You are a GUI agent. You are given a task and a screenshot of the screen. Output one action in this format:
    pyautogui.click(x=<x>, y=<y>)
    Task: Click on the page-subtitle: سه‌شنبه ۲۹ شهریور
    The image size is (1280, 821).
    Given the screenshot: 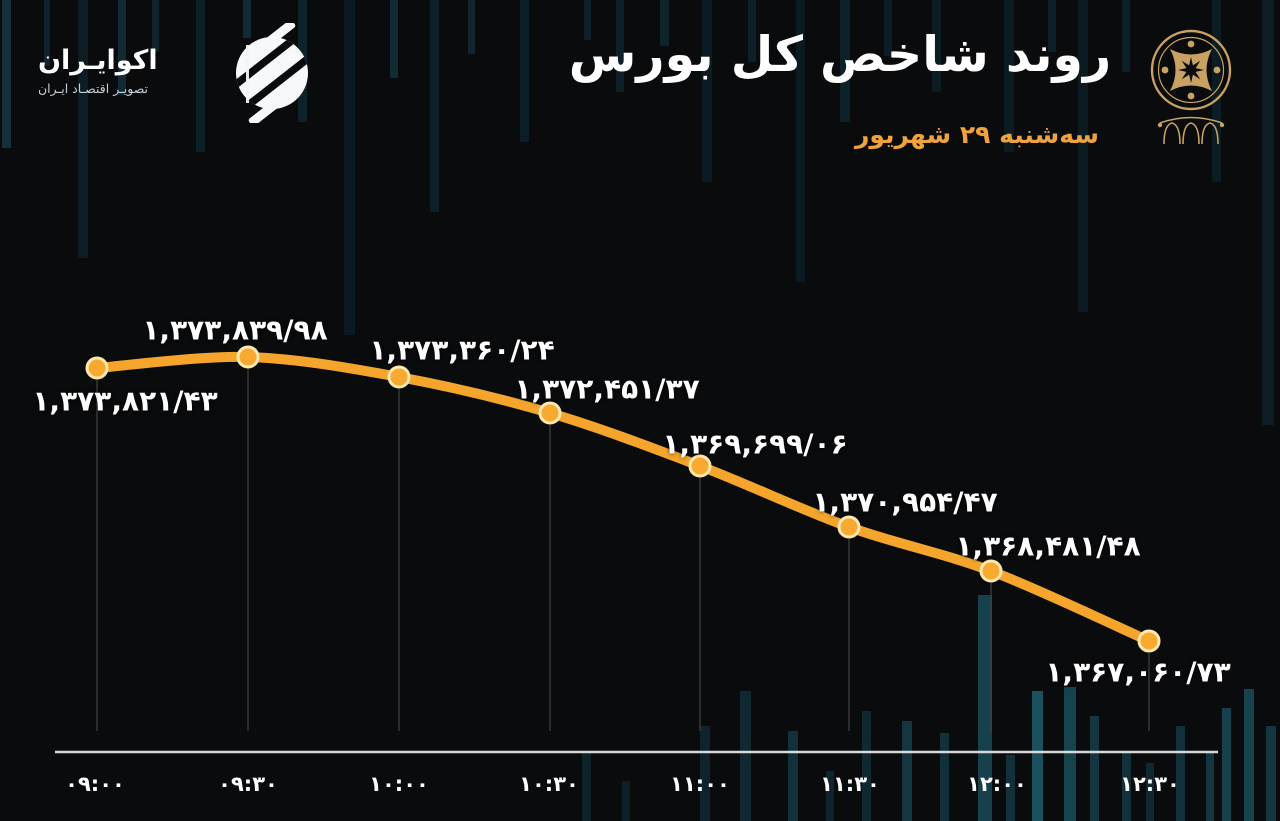 What is the action you would take?
    pyautogui.click(x=977, y=134)
    